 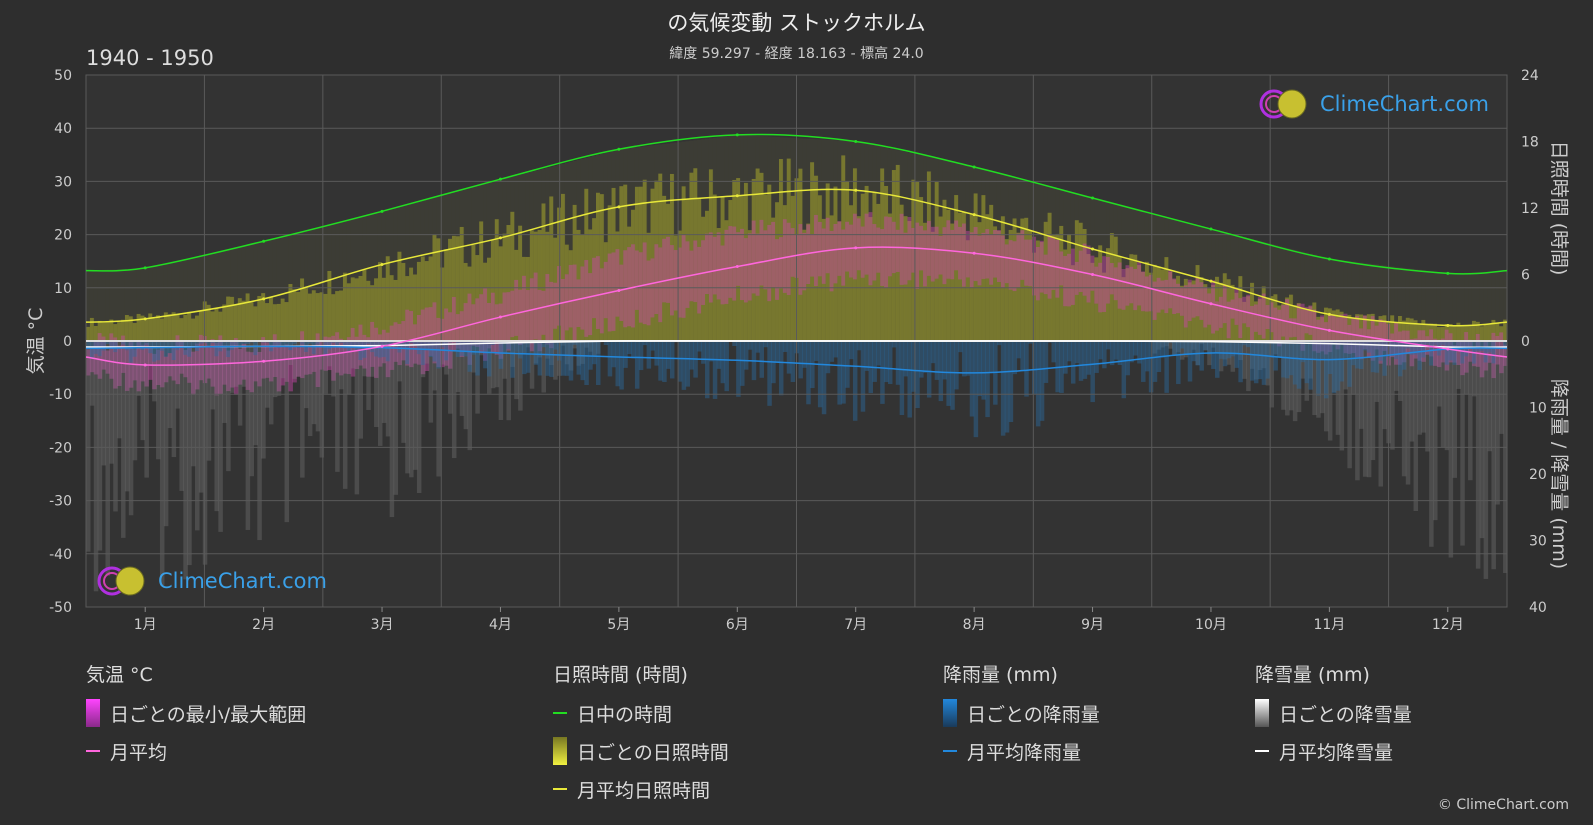 I want to click on brand-logo-top: ClimeChart.com, so click(x=1373, y=104).